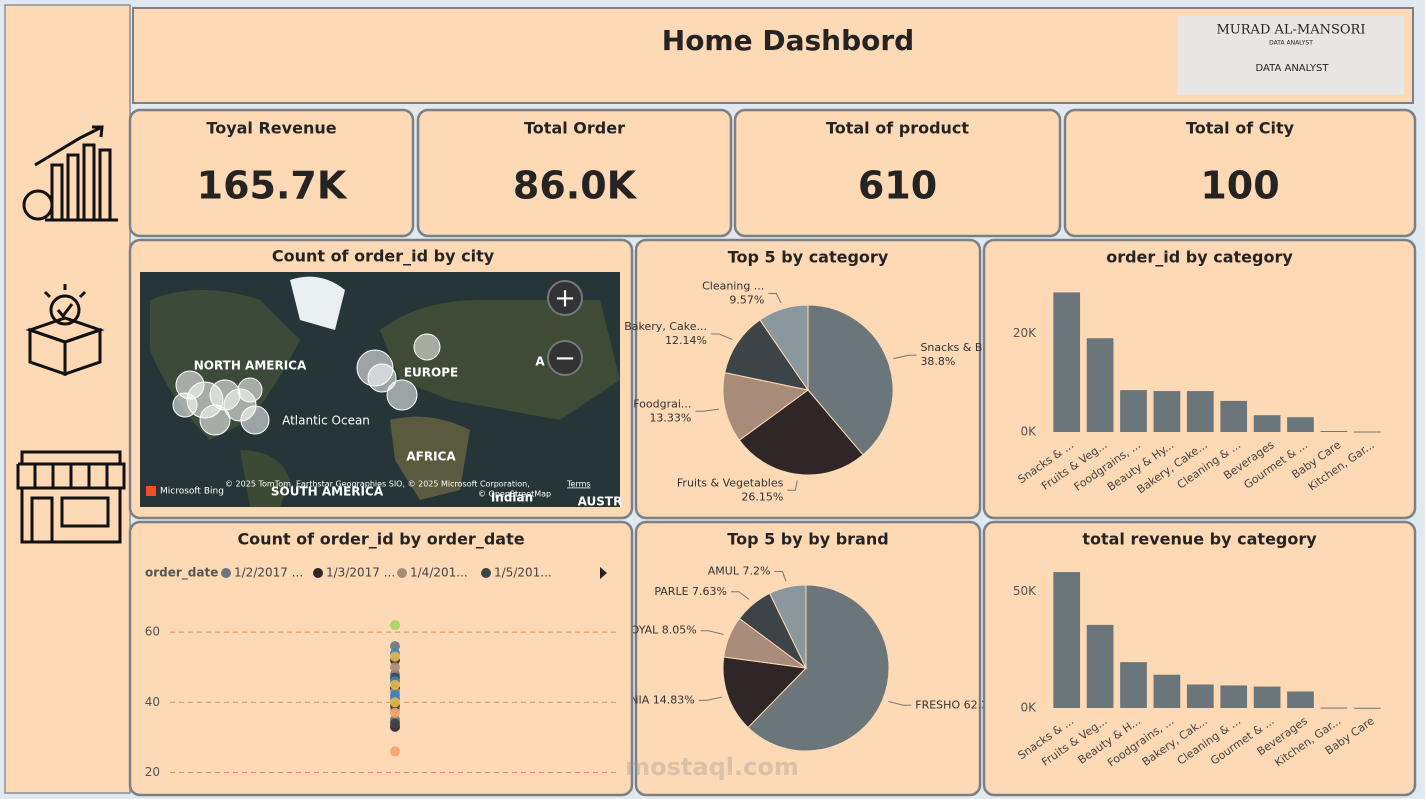 Image resolution: width=1425 pixels, height=799 pixels. Describe the element at coordinates (1291, 55) in the screenshot. I see `logo` at that location.